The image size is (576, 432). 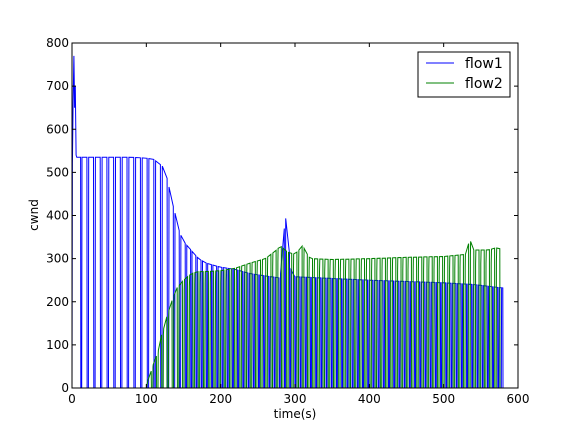 What do you see at coordinates (484, 84) in the screenshot?
I see `legend-label-flow2: flow2` at bounding box center [484, 84].